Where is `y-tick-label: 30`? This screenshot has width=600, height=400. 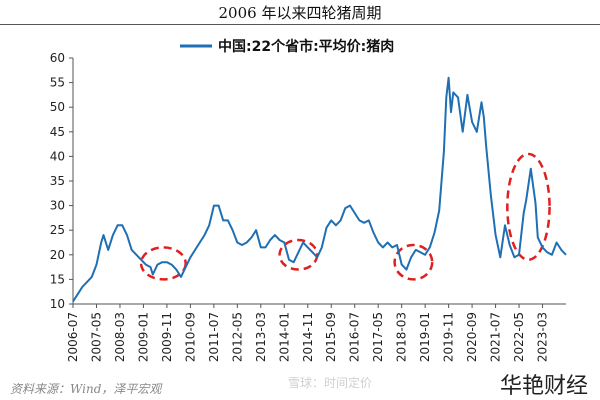 y-tick-label: 30 is located at coordinates (57, 206).